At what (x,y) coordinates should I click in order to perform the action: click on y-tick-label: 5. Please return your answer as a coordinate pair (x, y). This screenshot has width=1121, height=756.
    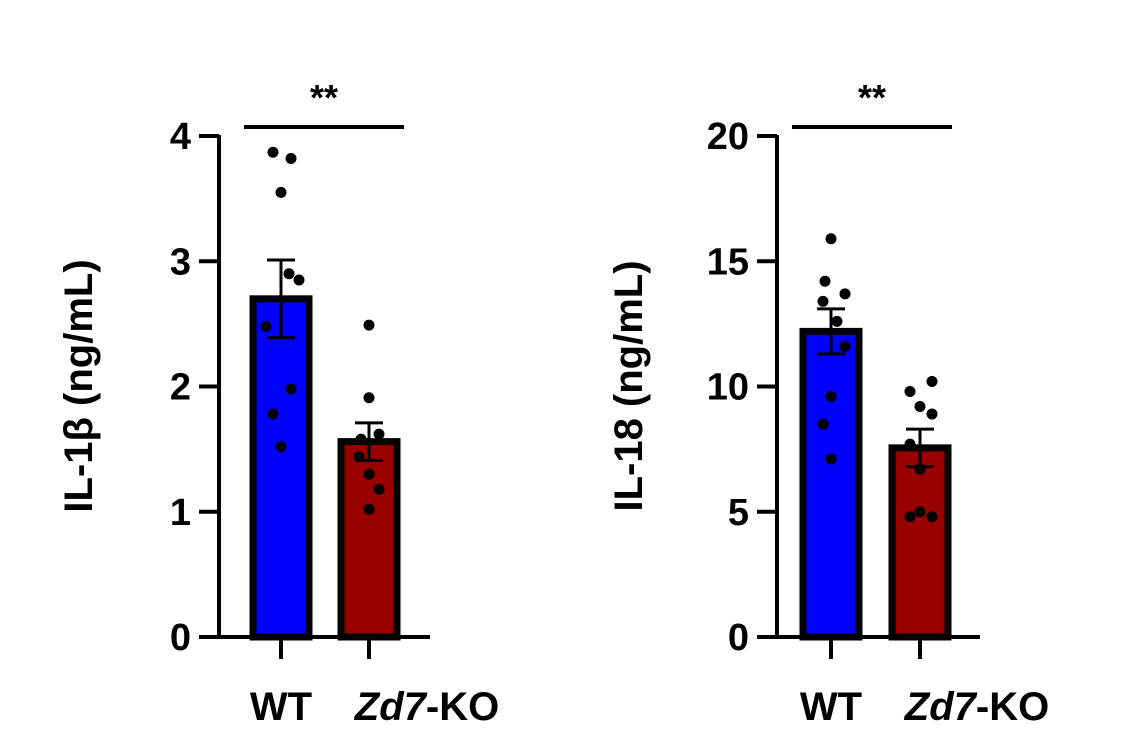
    Looking at the image, I should click on (738, 513).